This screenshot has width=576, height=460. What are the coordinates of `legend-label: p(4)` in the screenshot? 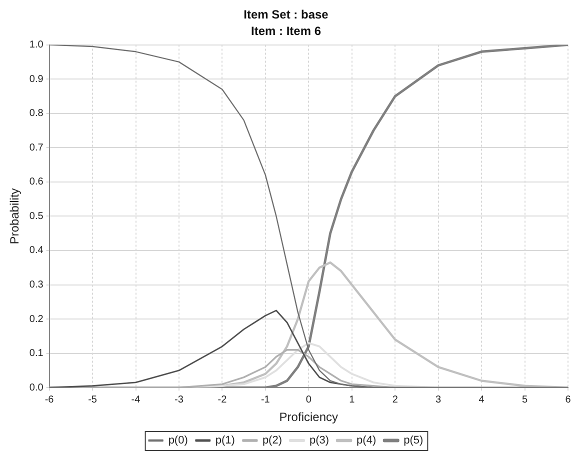 It's located at (366, 440).